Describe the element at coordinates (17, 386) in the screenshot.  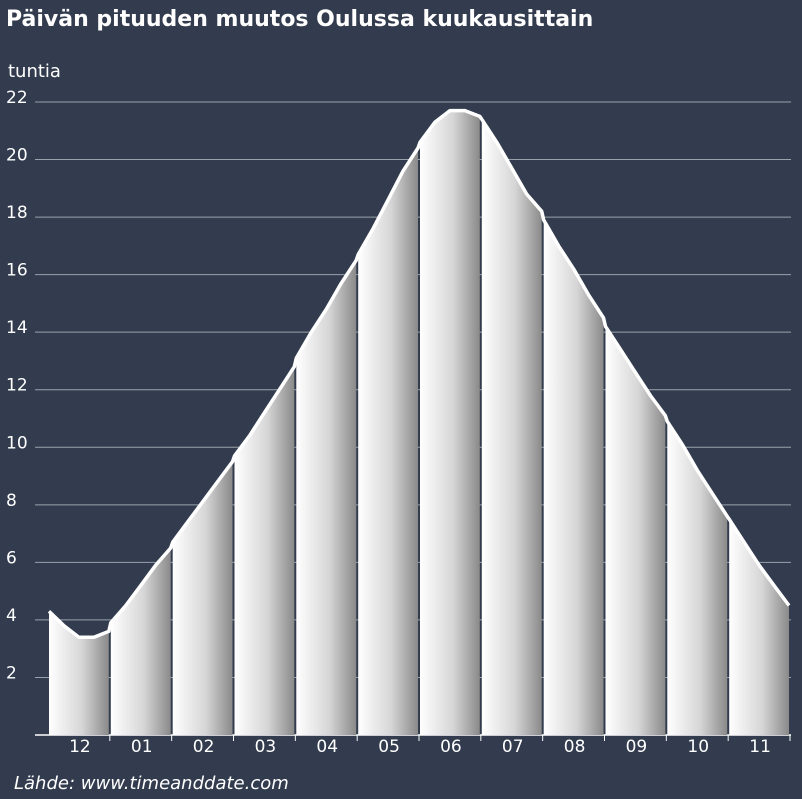
I see `y-tick-label: 12` at that location.